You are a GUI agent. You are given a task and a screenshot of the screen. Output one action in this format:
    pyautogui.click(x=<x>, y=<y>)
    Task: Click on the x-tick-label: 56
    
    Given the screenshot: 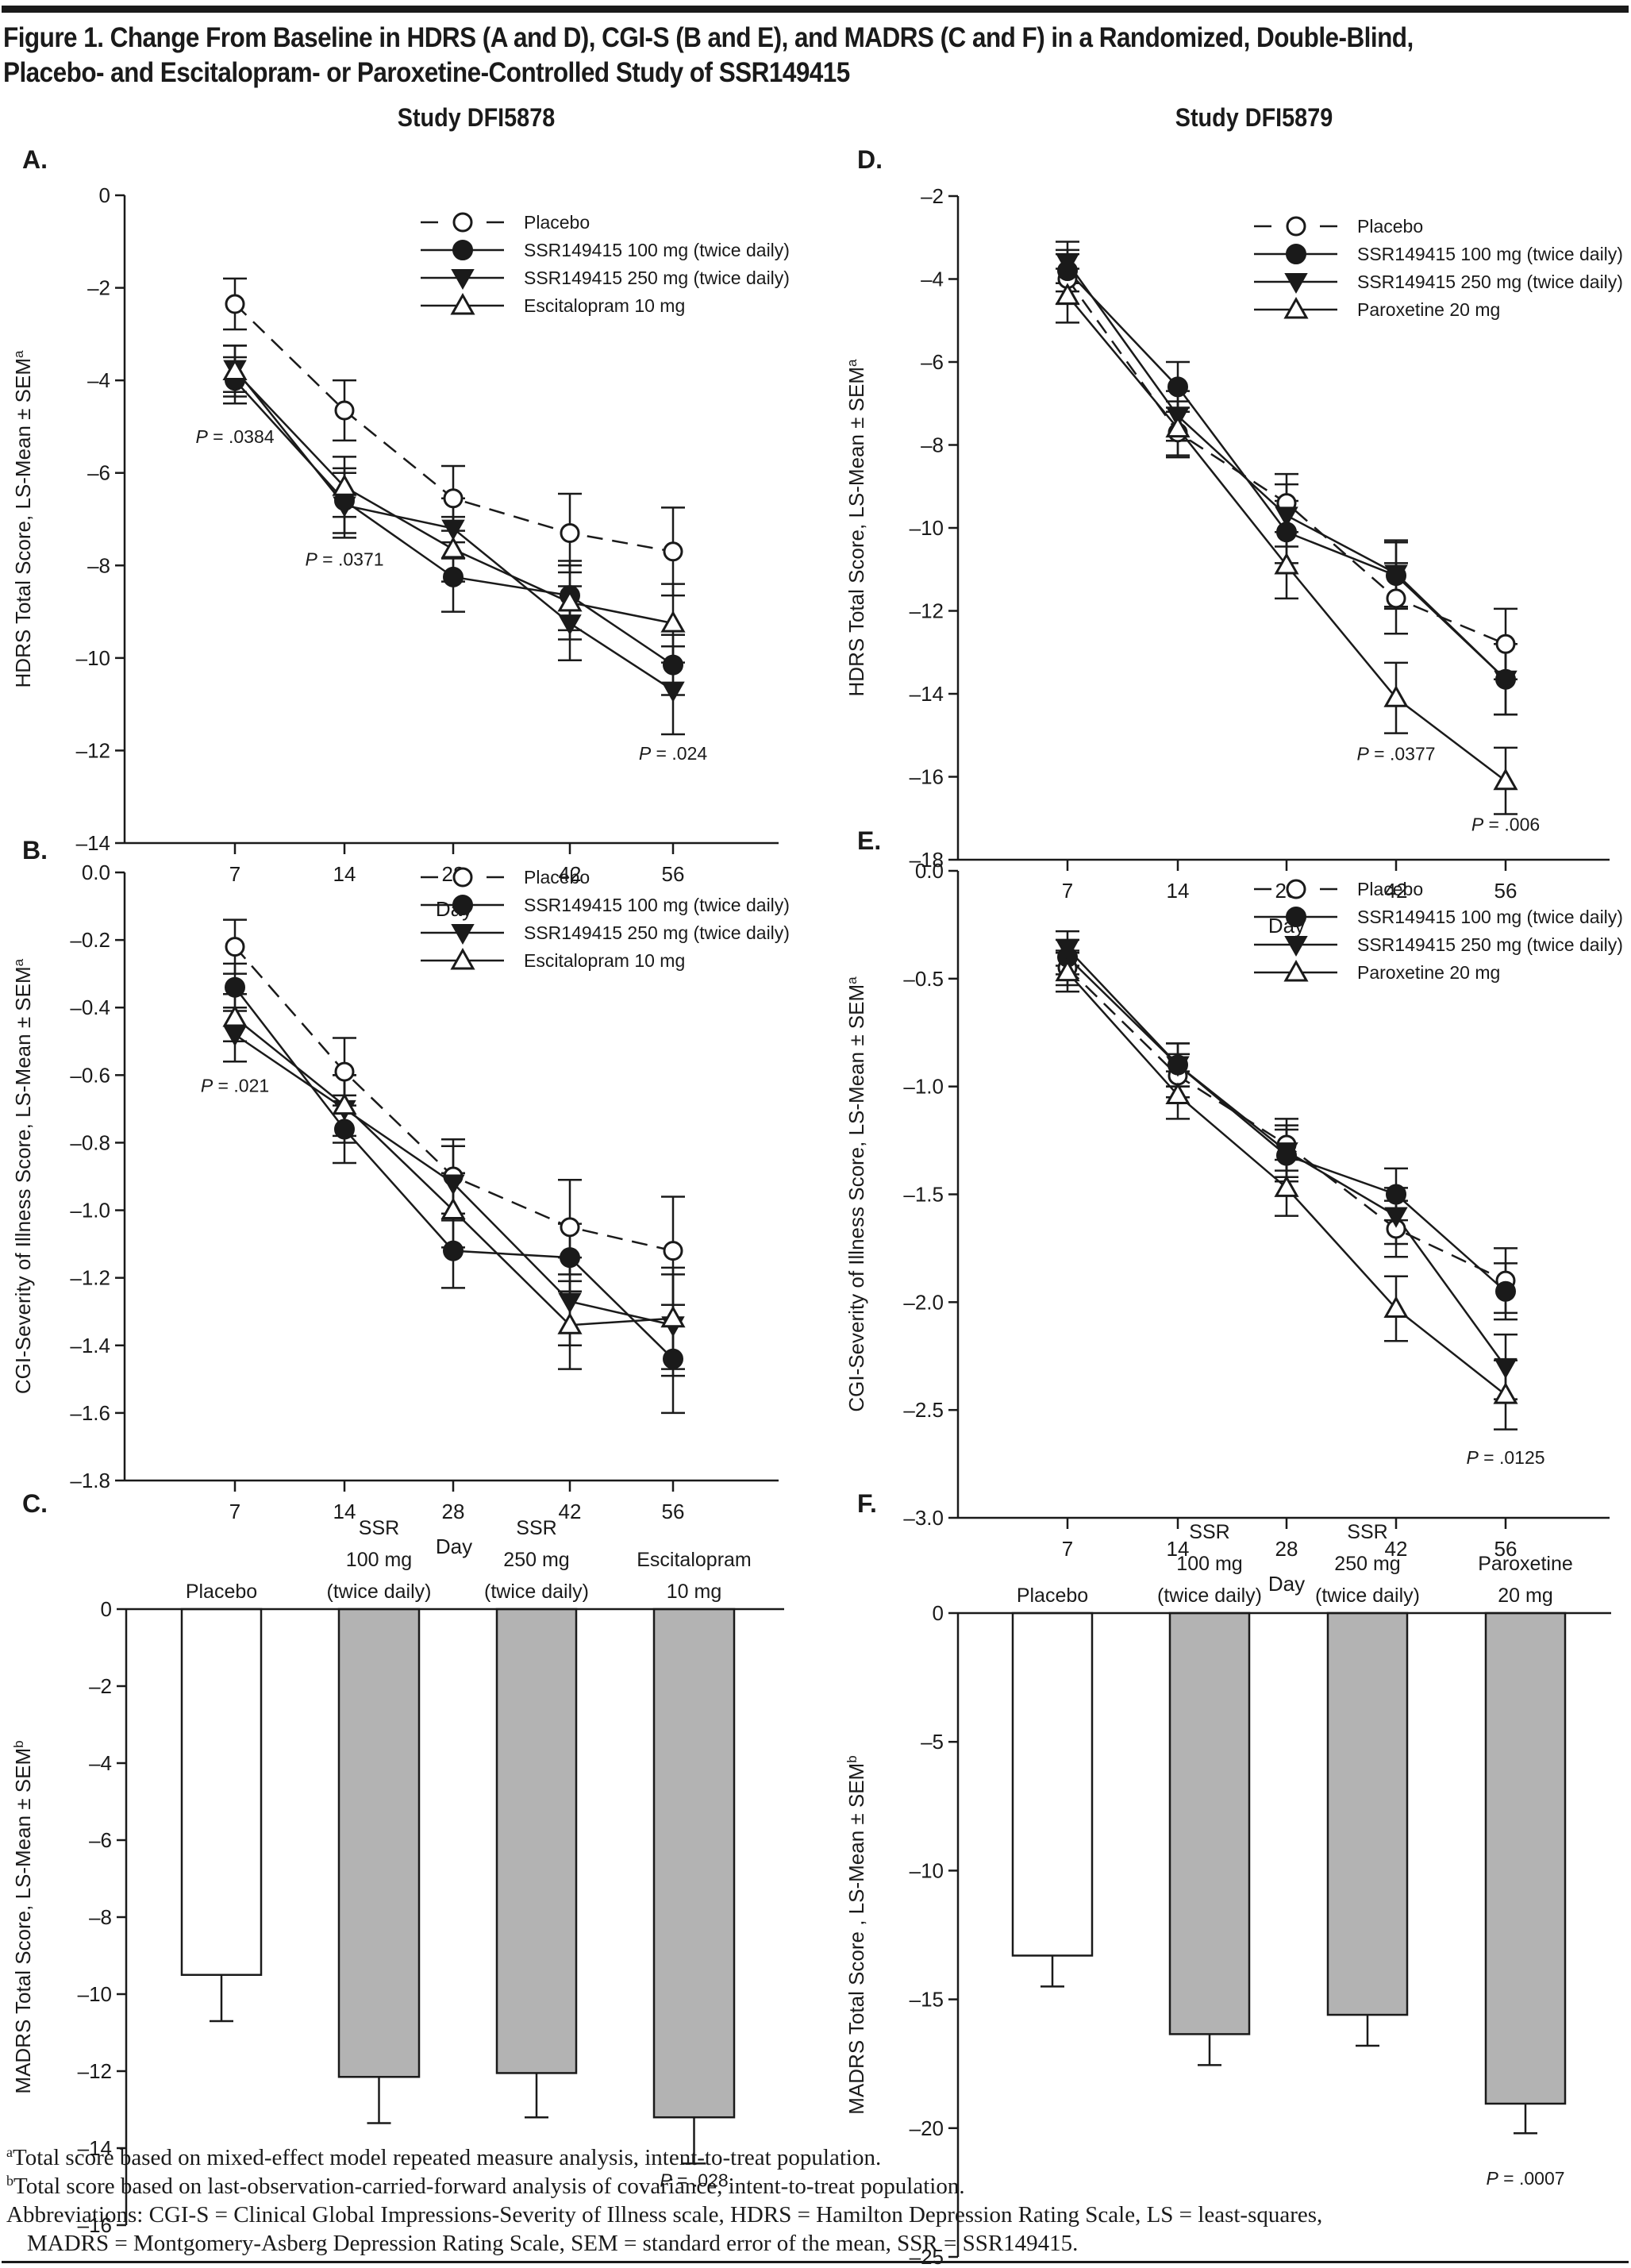 What is the action you would take?
    pyautogui.click(x=673, y=1511)
    